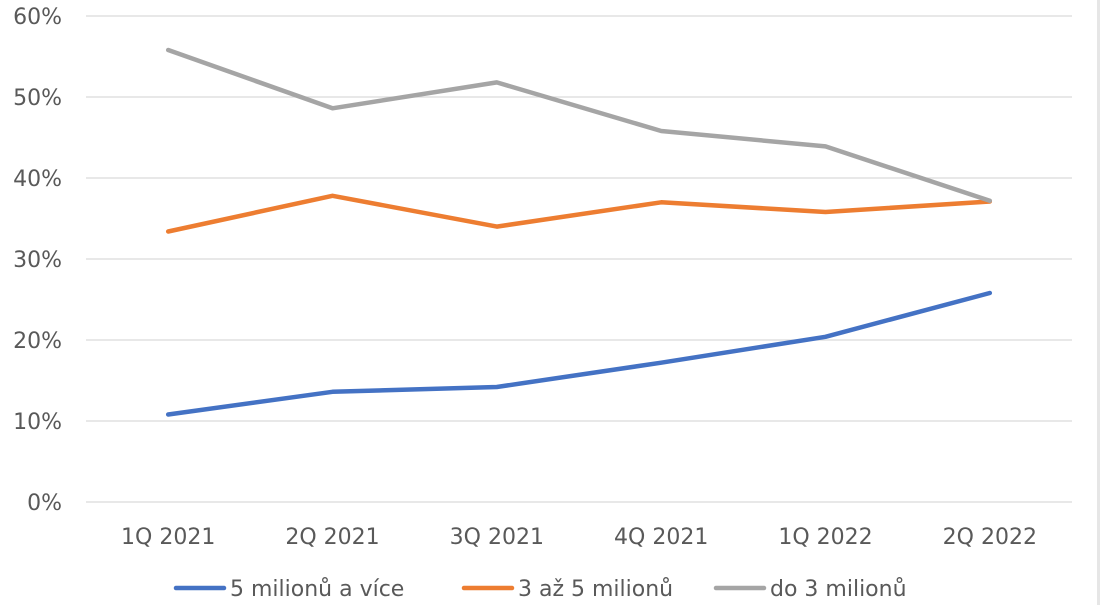 This screenshot has height=605, width=1100. What do you see at coordinates (1098, 302) in the screenshot?
I see `frame-edge` at bounding box center [1098, 302].